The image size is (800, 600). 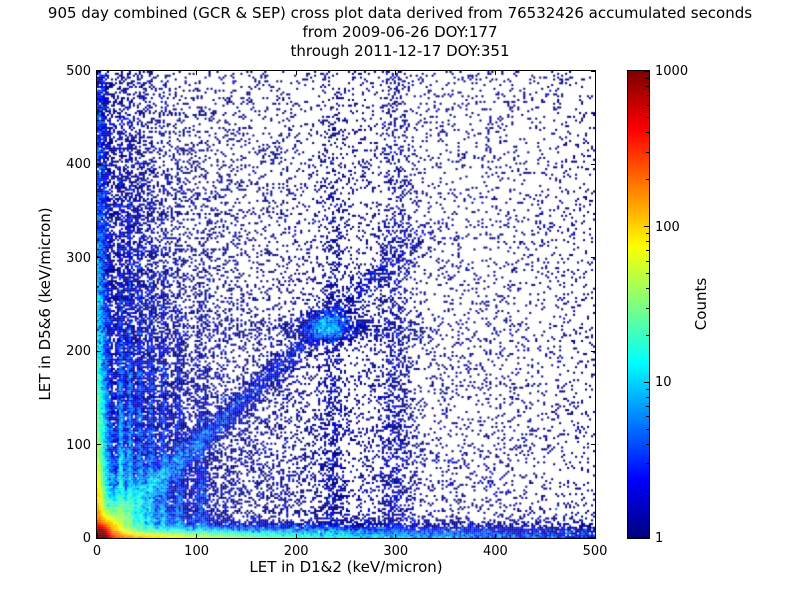 I want to click on y-tick-label: 200, so click(x=78, y=352).